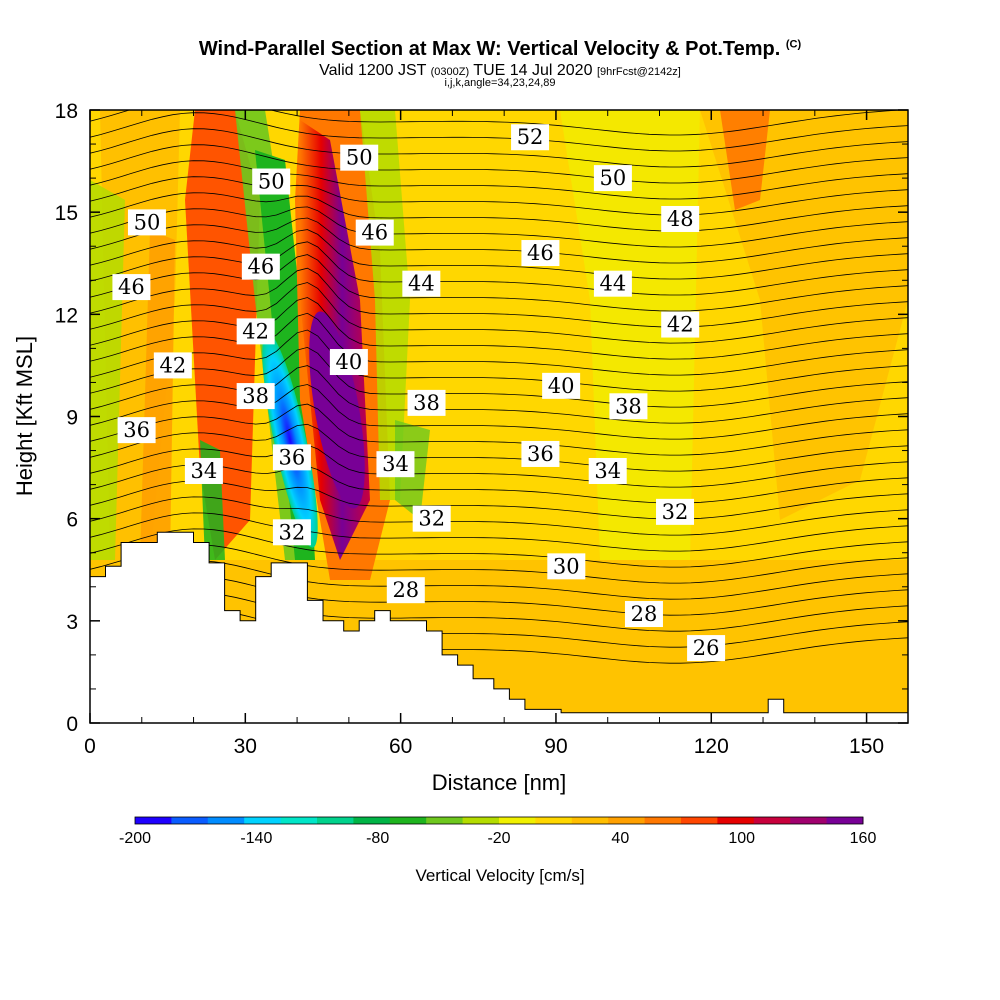 This screenshot has height=1000, width=1000. I want to click on theta-contour-label: 34, so click(607, 470).